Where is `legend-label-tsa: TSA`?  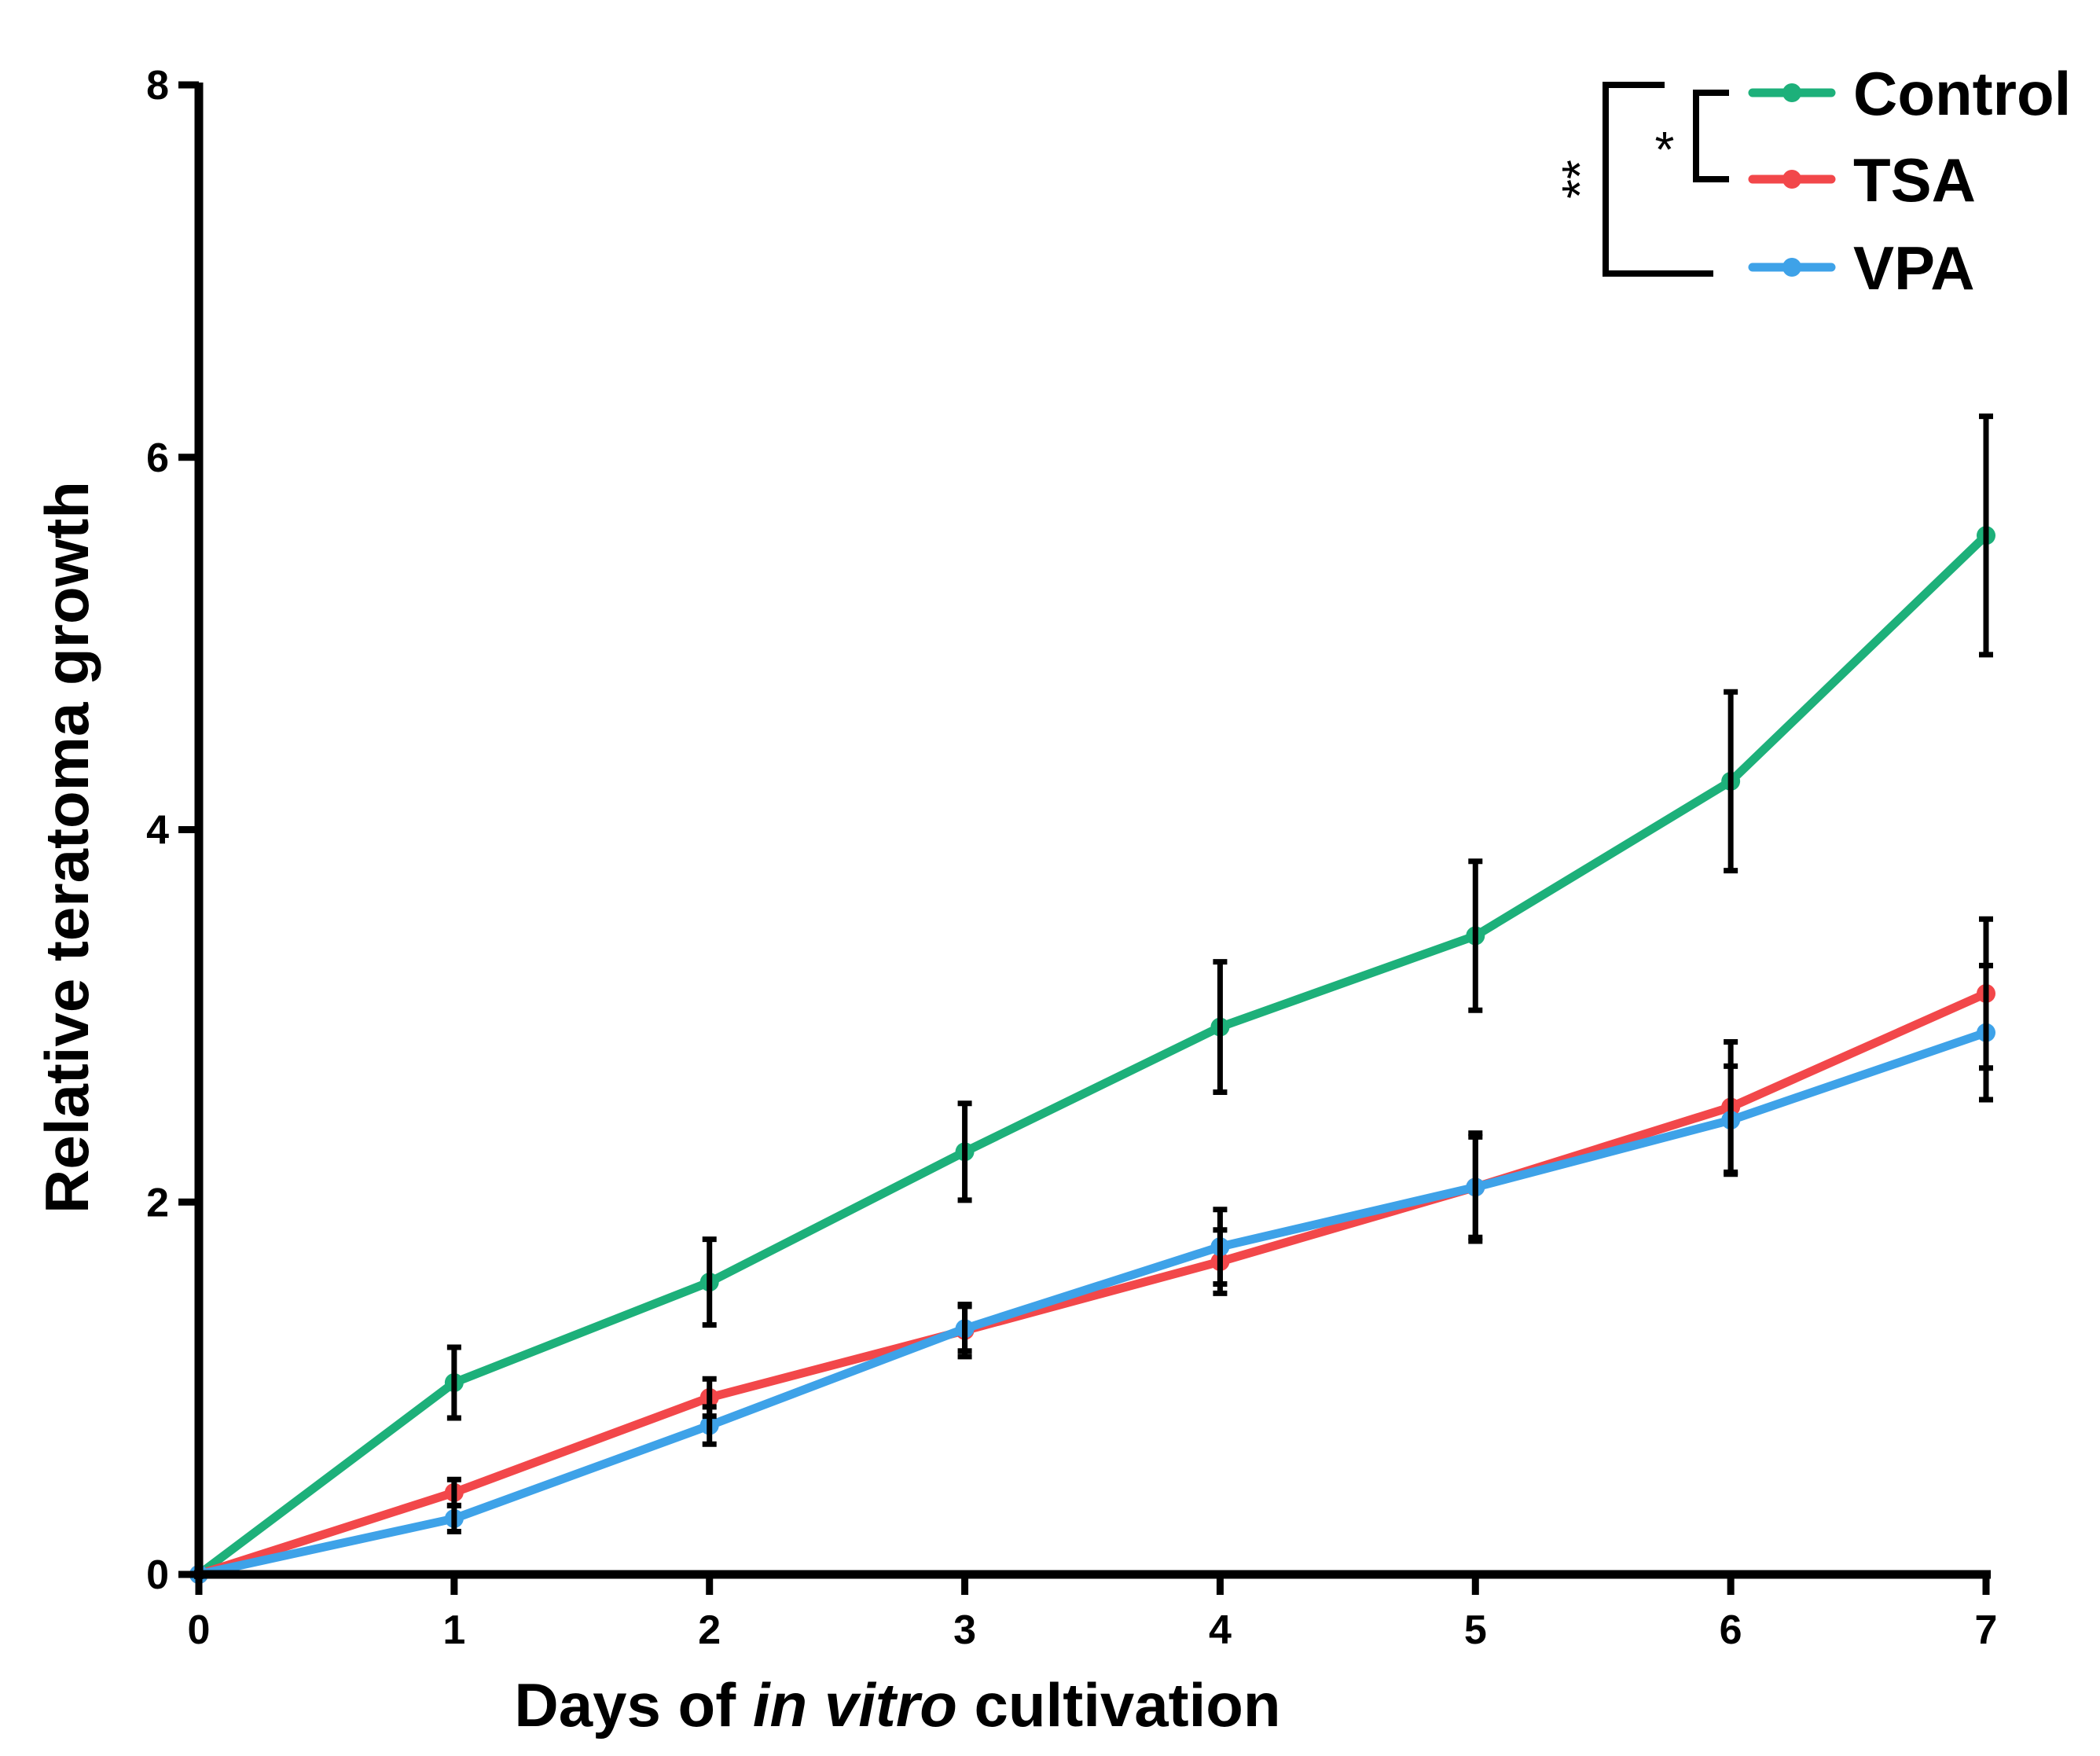 legend-label-tsa: TSA is located at coordinates (1914, 180).